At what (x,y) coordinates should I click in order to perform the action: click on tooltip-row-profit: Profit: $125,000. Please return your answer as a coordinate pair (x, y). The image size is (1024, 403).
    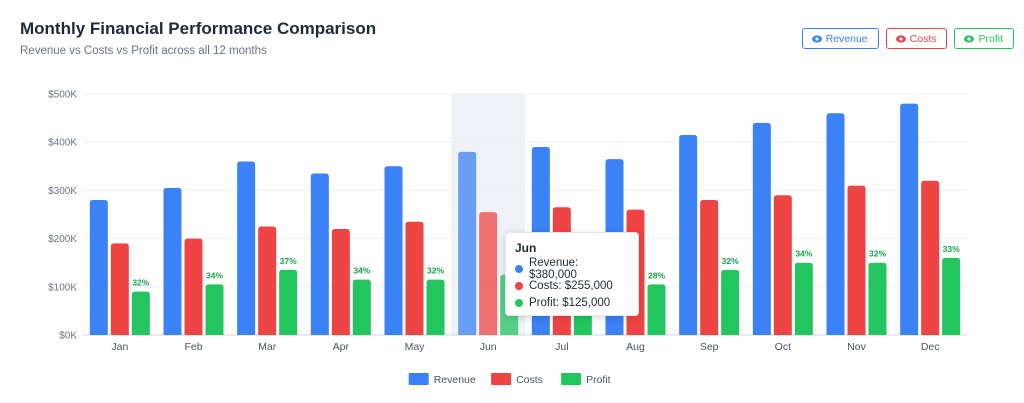
    Looking at the image, I should click on (572, 302).